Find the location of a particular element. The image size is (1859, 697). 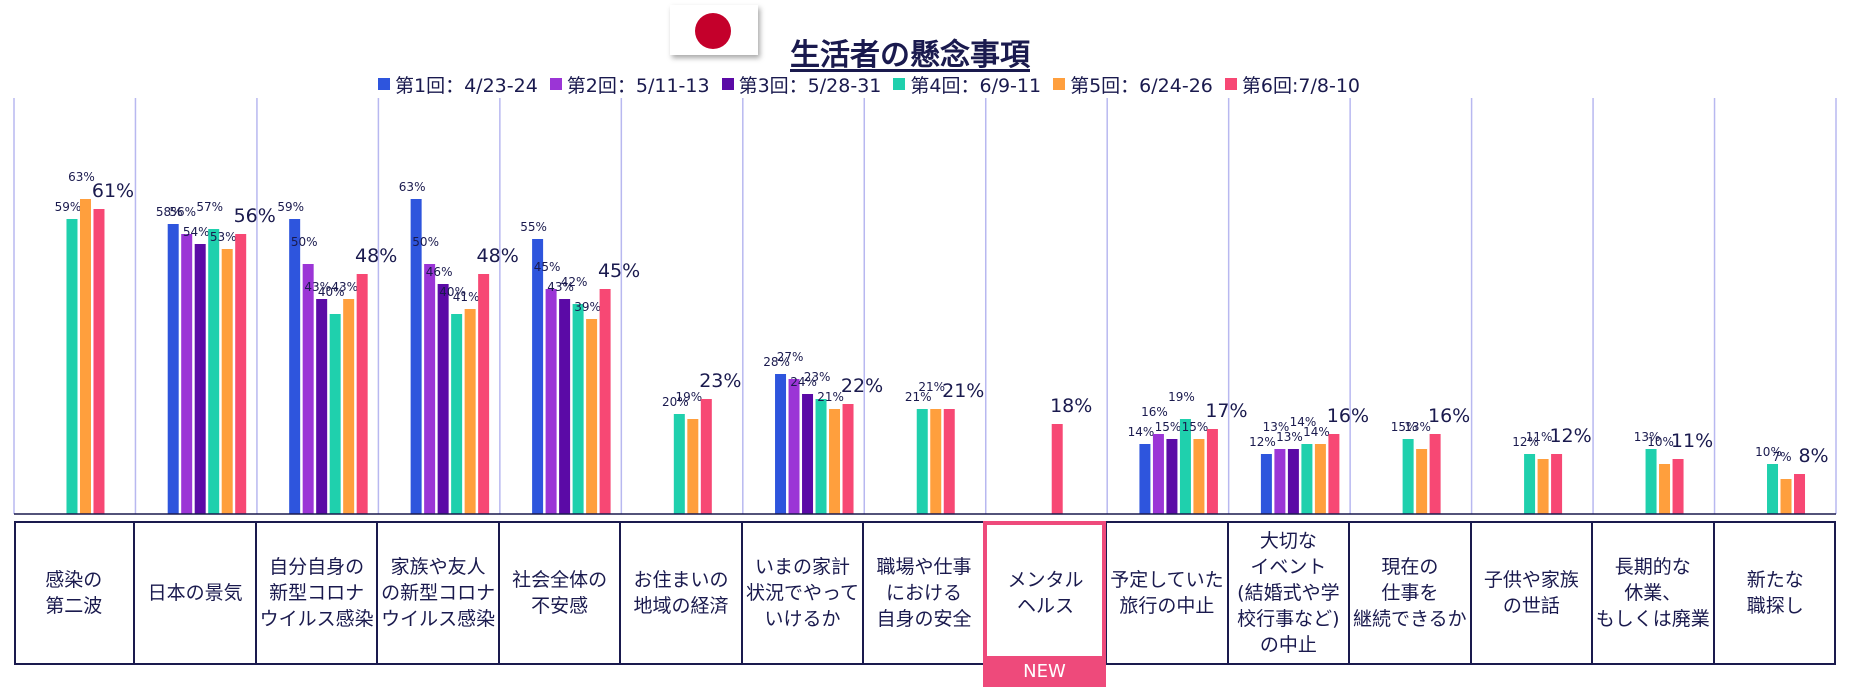

legend-item-6: 第6回:7/8-10 is located at coordinates (1292, 84).